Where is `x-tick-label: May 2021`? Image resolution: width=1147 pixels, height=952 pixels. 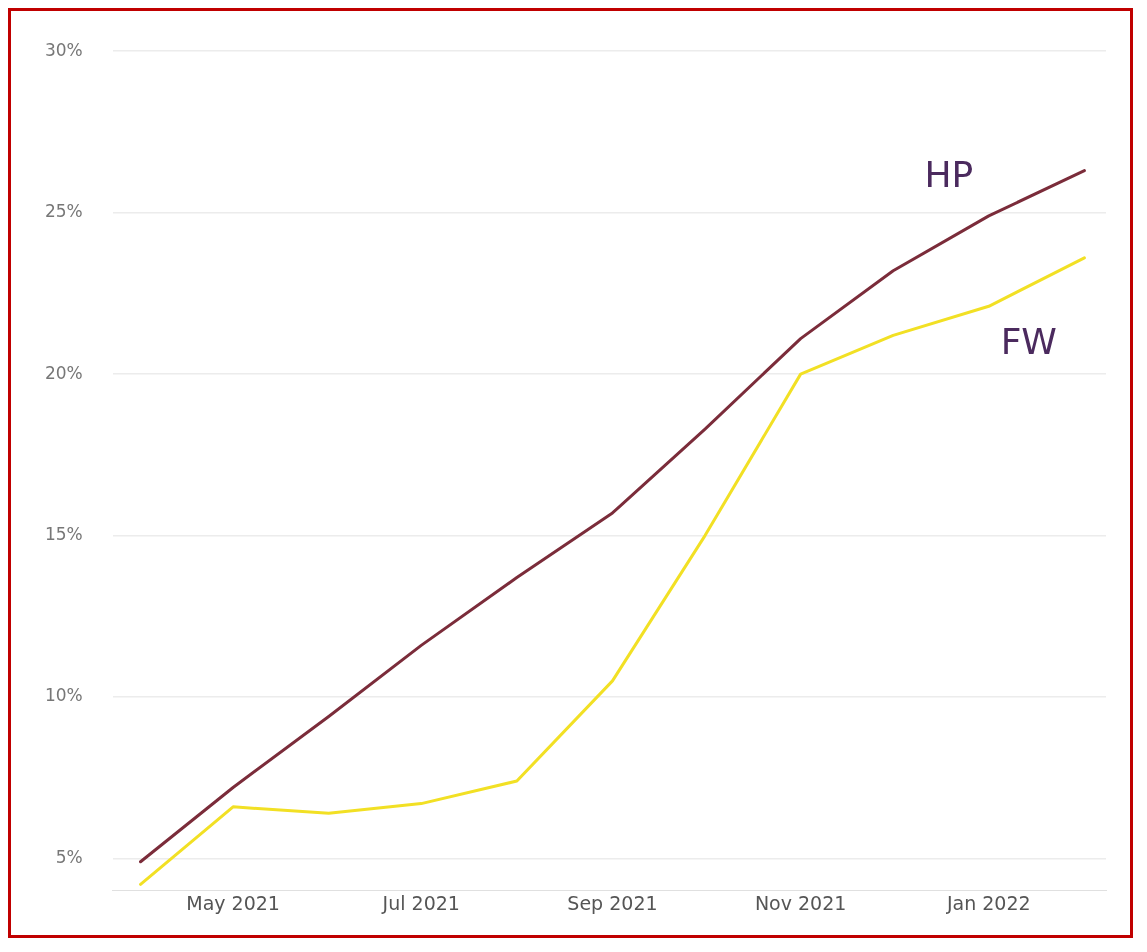 x-tick-label: May 2021 is located at coordinates (233, 903).